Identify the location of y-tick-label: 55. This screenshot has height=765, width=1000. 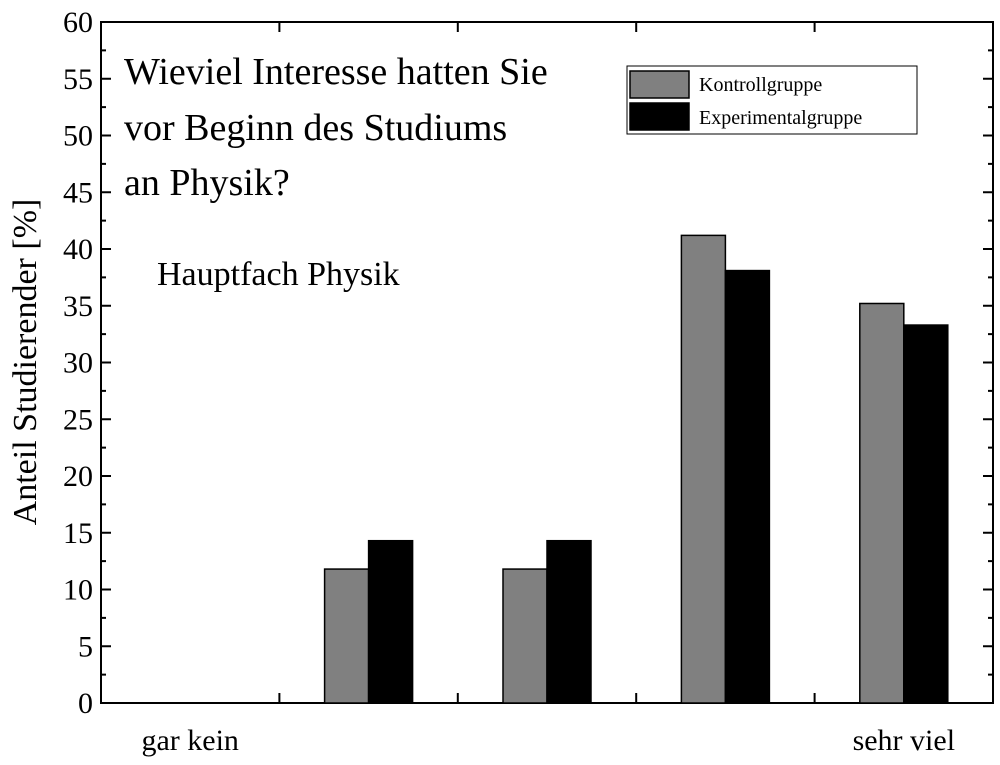
(78, 79).